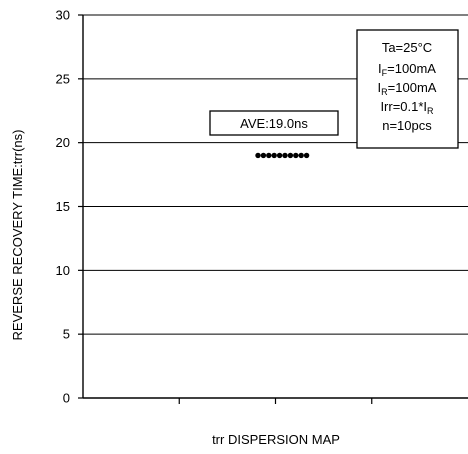 The width and height of the screenshot is (468, 454). I want to click on y-tick-label: 30, so click(63, 15).